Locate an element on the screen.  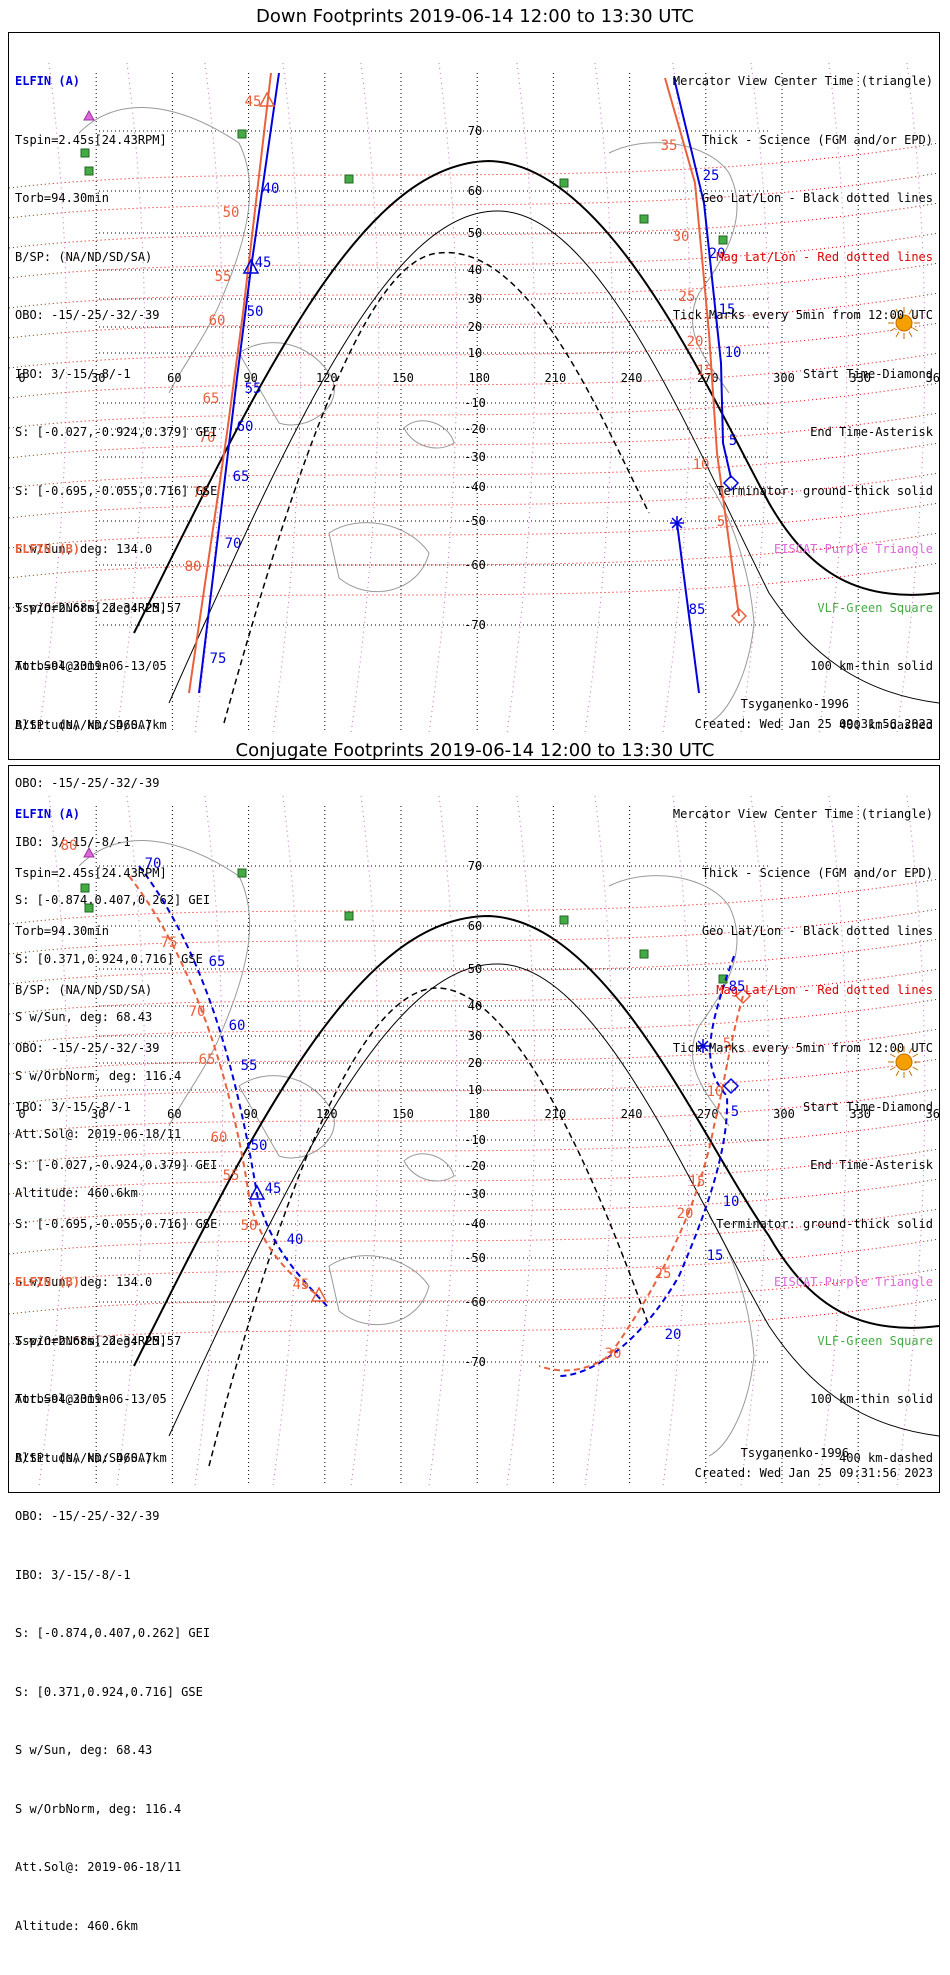
elfin-a-line: OBO: -15/-25/-32/-39 is located at coordinates (87, 315).